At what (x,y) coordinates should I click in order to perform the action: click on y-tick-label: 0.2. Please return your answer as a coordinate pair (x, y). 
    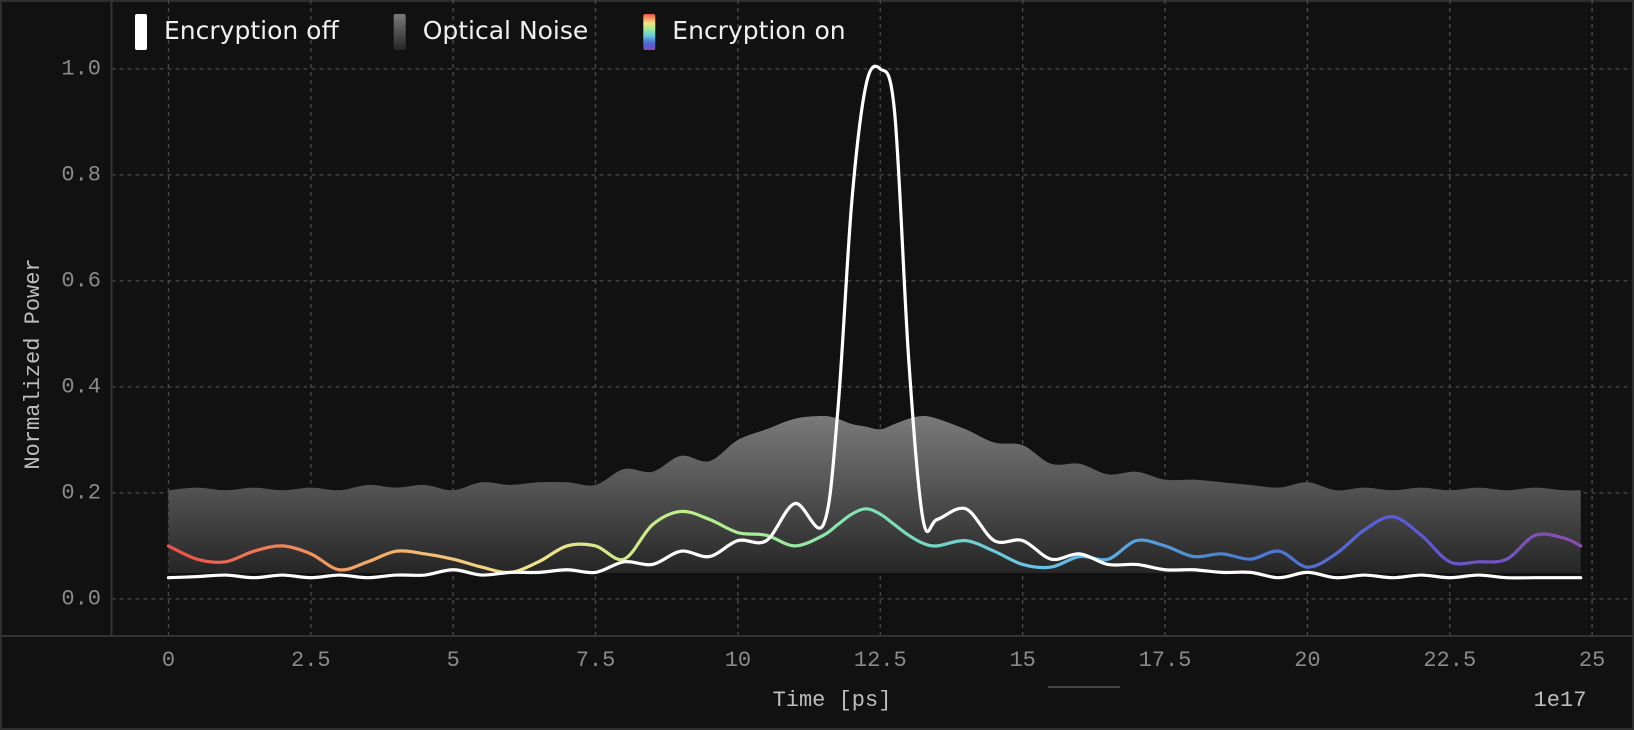
    Looking at the image, I should click on (81, 493).